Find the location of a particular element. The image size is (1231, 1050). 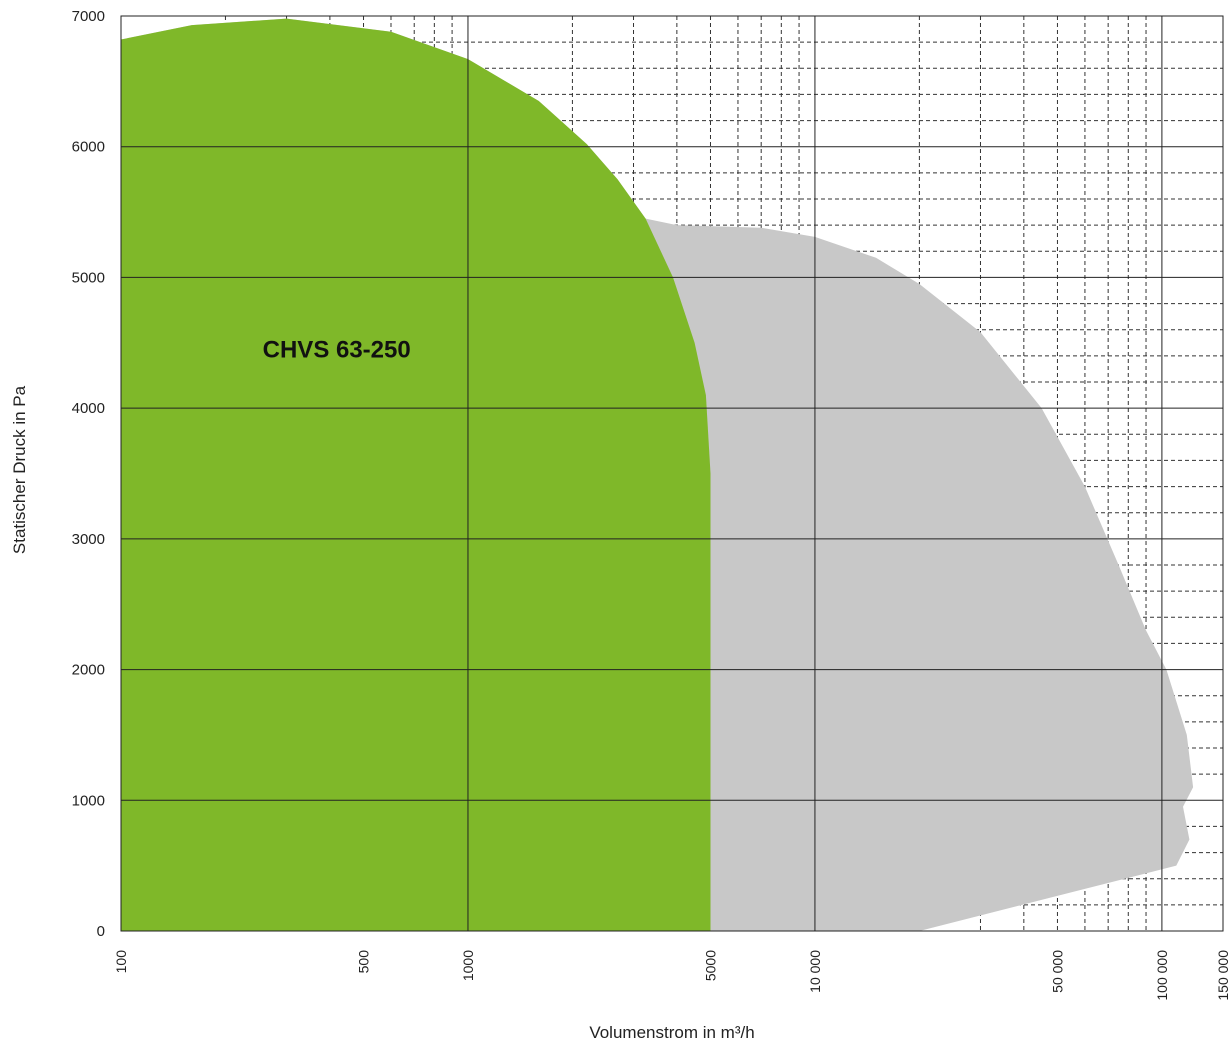

x-tick-label: 1000 is located at coordinates (468, 965).